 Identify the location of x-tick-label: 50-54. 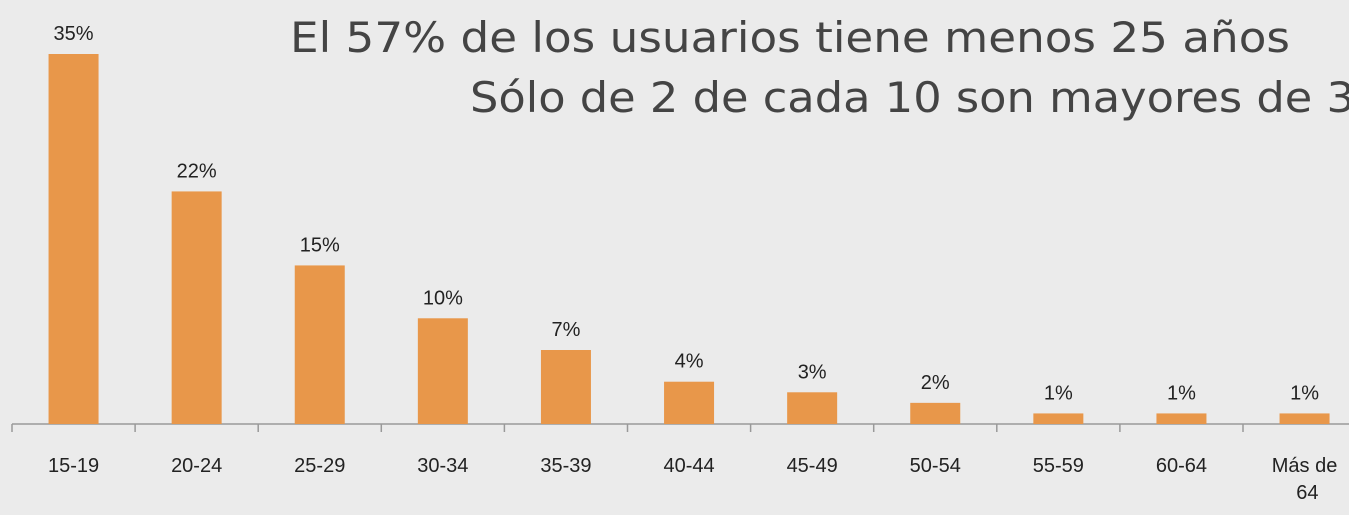
(935, 466).